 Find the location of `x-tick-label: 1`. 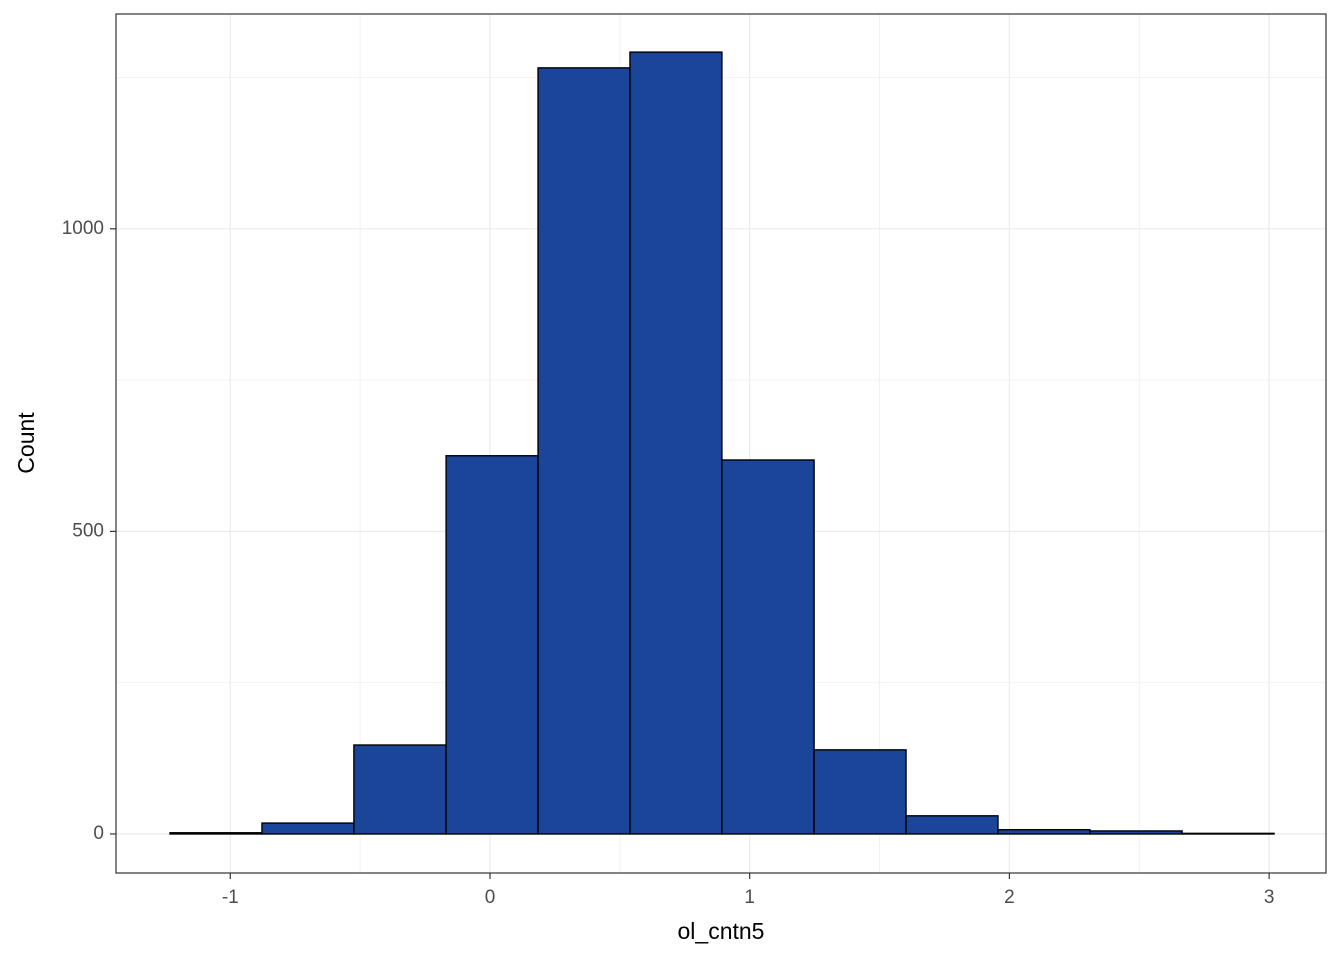

x-tick-label: 1 is located at coordinates (749, 897).